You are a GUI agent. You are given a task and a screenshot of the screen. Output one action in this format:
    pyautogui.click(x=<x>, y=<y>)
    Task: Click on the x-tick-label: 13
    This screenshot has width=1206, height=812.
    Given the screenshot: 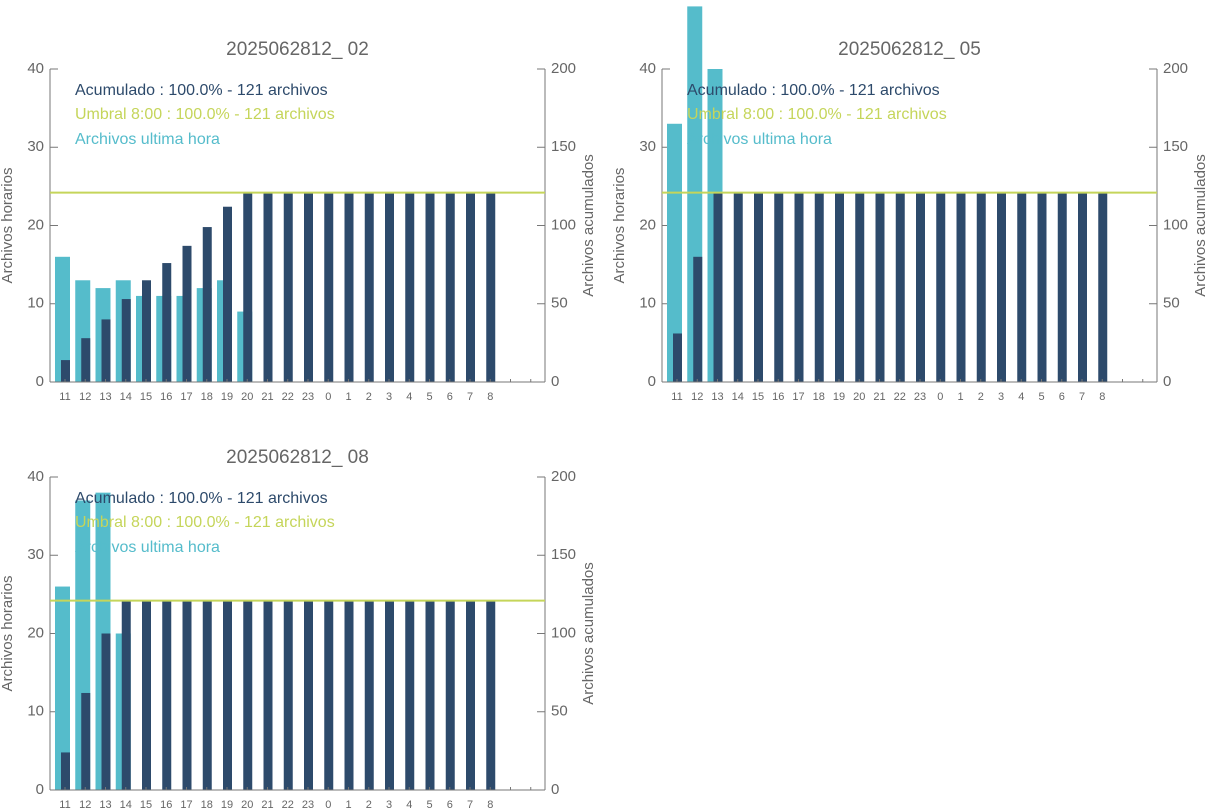 What is the action you would take?
    pyautogui.click(x=717, y=397)
    